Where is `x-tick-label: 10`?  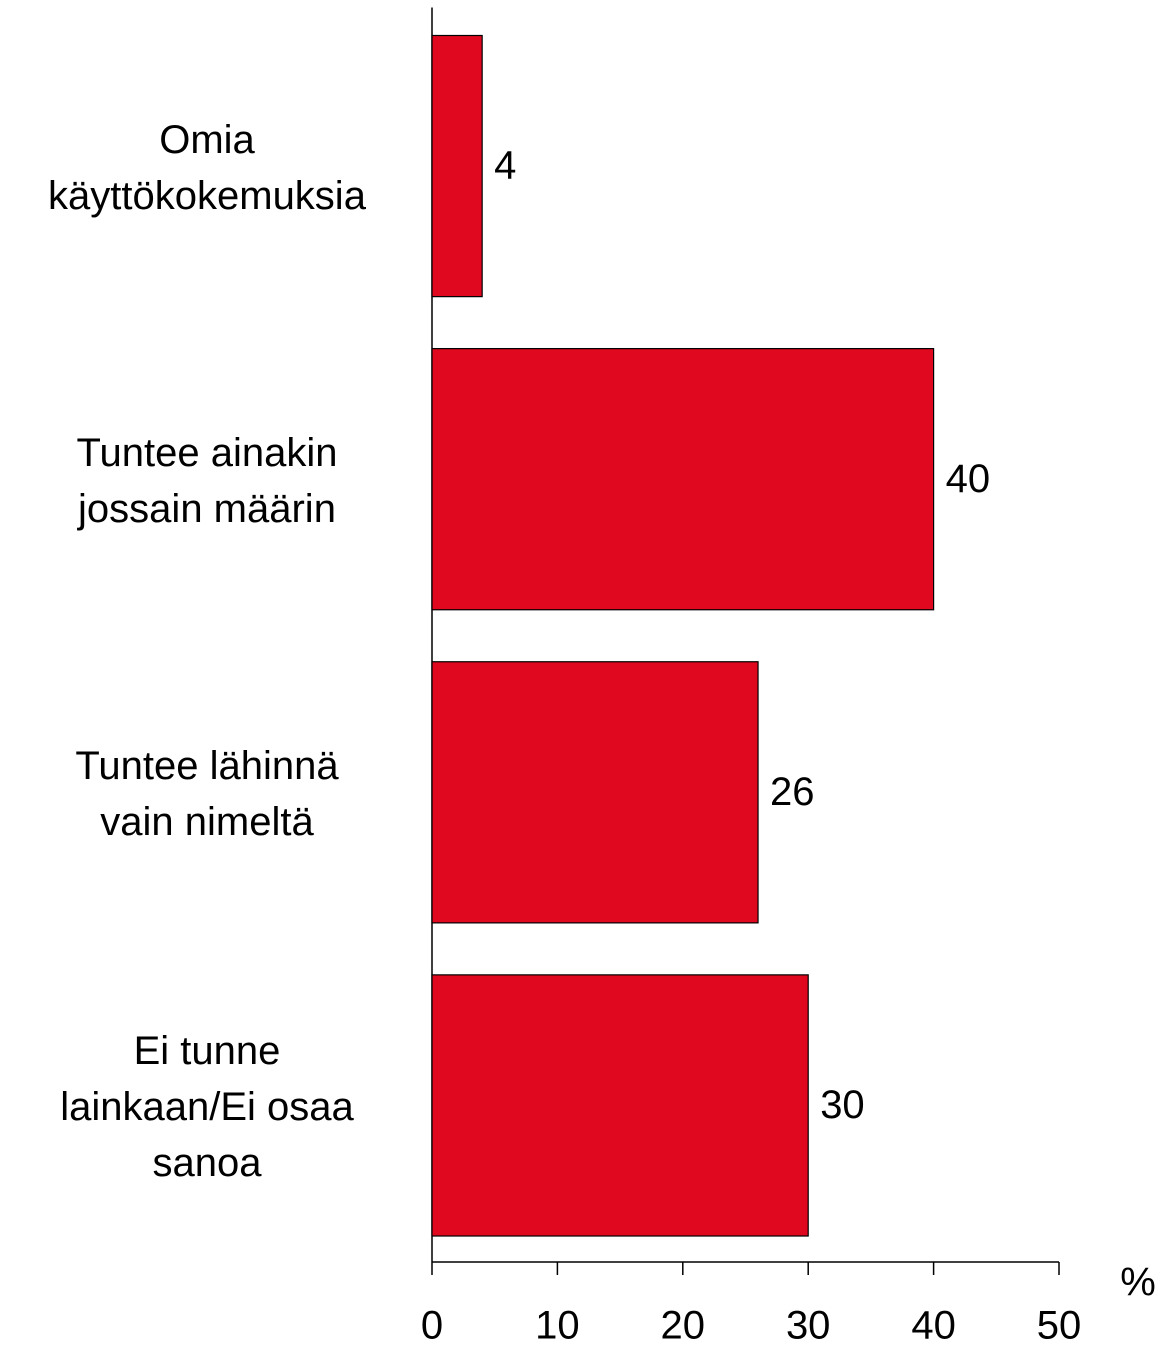
x-tick-label: 10 is located at coordinates (557, 1325).